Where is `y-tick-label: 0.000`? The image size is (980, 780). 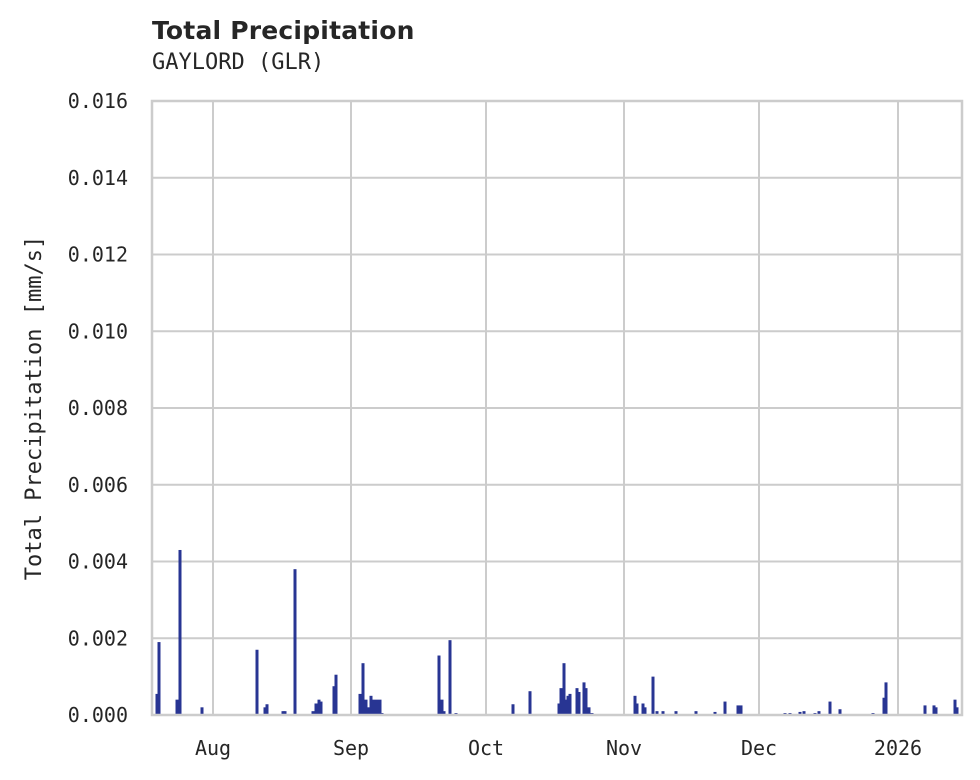 y-tick-label: 0.000 is located at coordinates (98, 715).